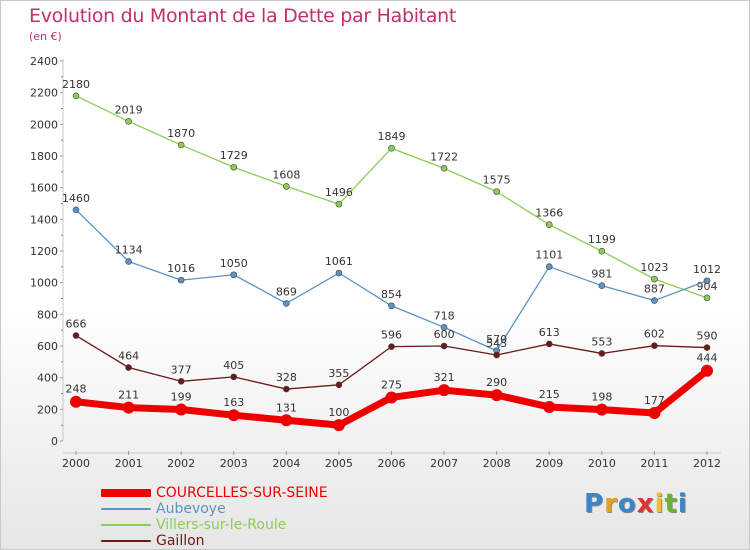  What do you see at coordinates (339, 261) in the screenshot?
I see `data-label: 1061` at bounding box center [339, 261].